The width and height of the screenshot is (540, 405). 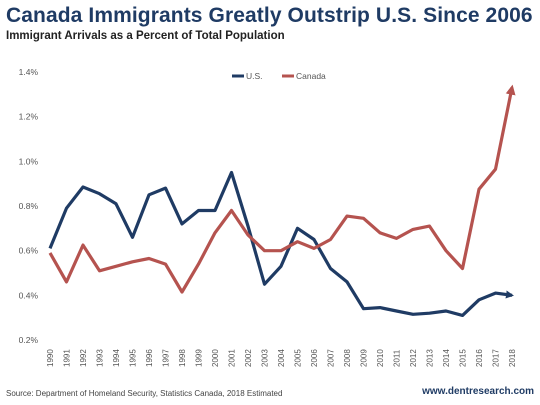 What do you see at coordinates (512, 358) in the screenshot?
I see `x-tick-label: 2018` at bounding box center [512, 358].